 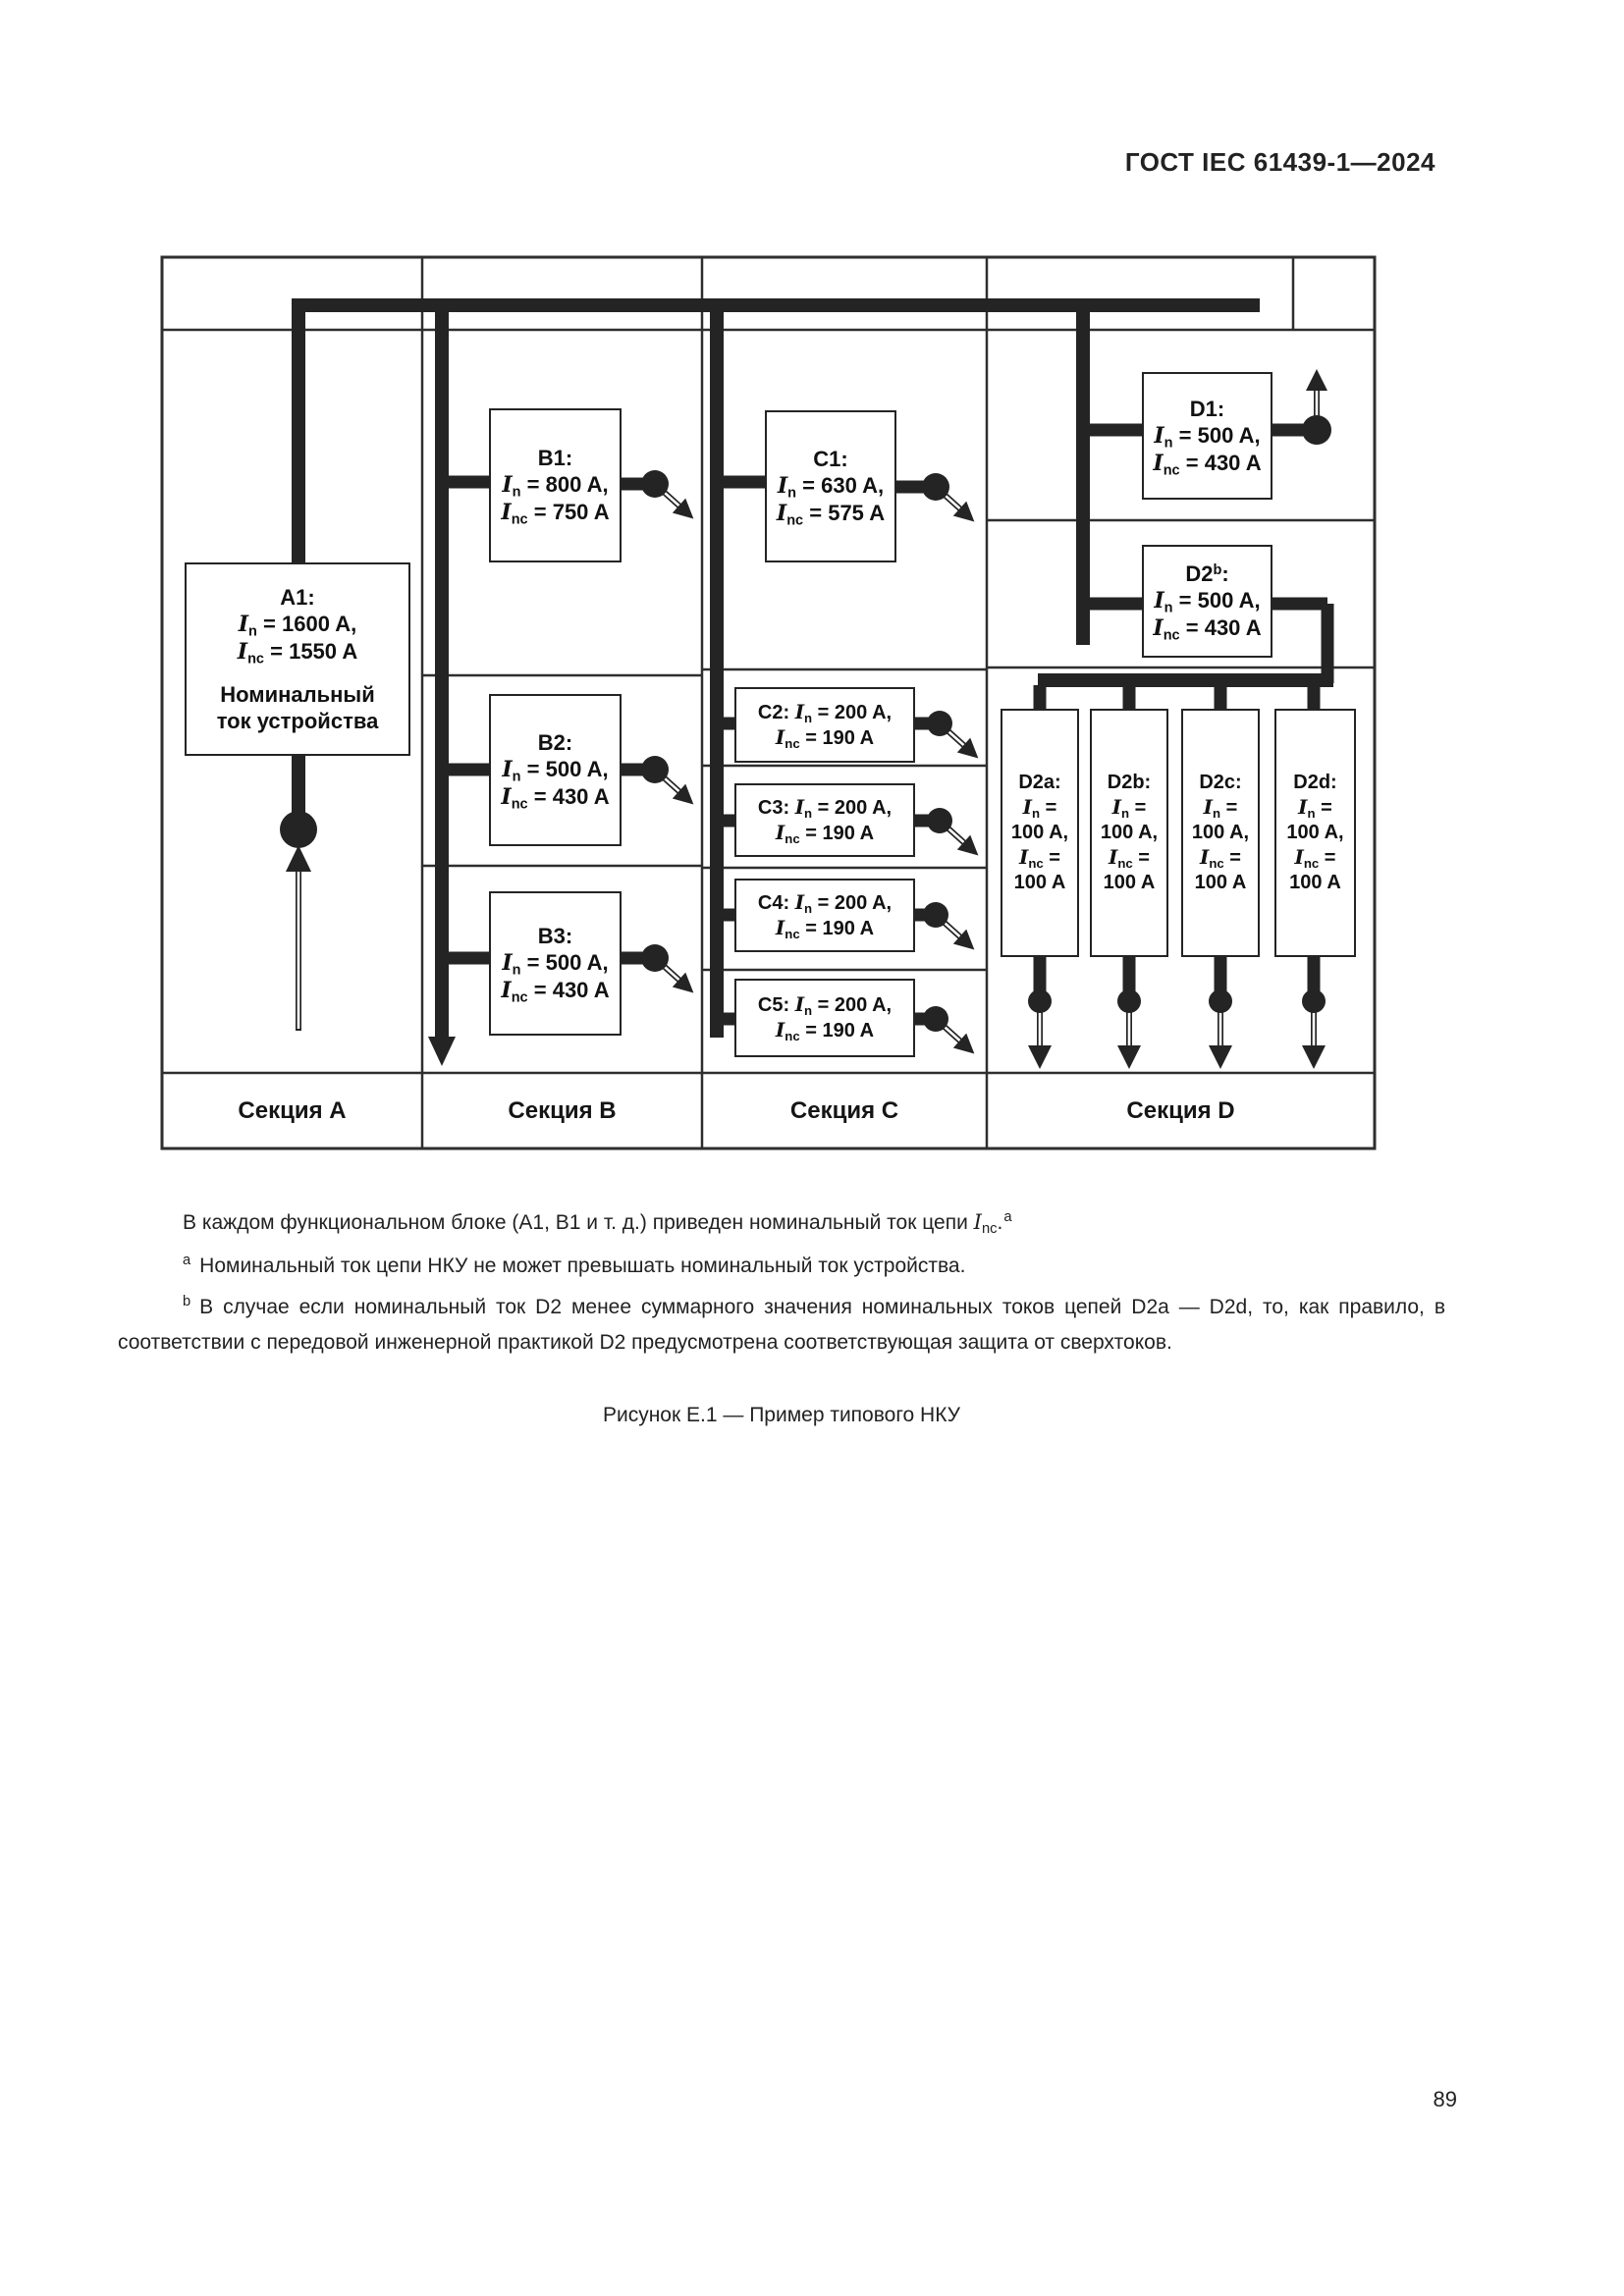 I want to click on block-D1: D1: In = 500 A, Inc = 430 A, so click(x=1207, y=436).